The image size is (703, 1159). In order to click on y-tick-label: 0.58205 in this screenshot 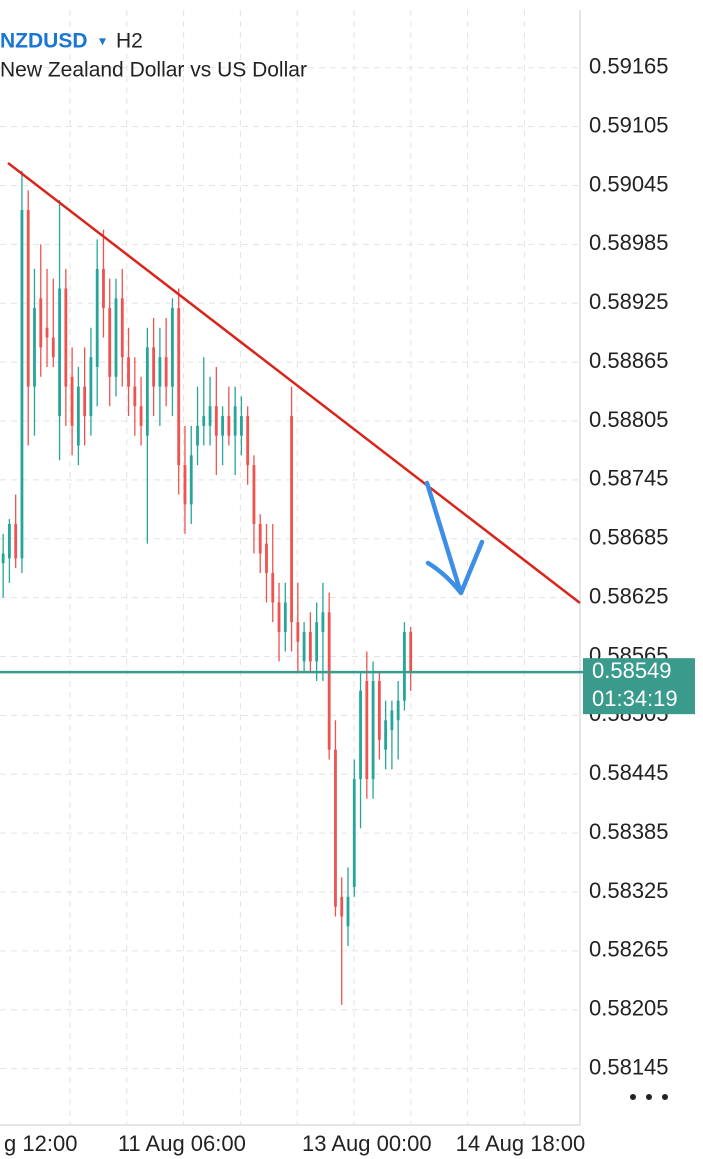, I will do `click(629, 1008)`.